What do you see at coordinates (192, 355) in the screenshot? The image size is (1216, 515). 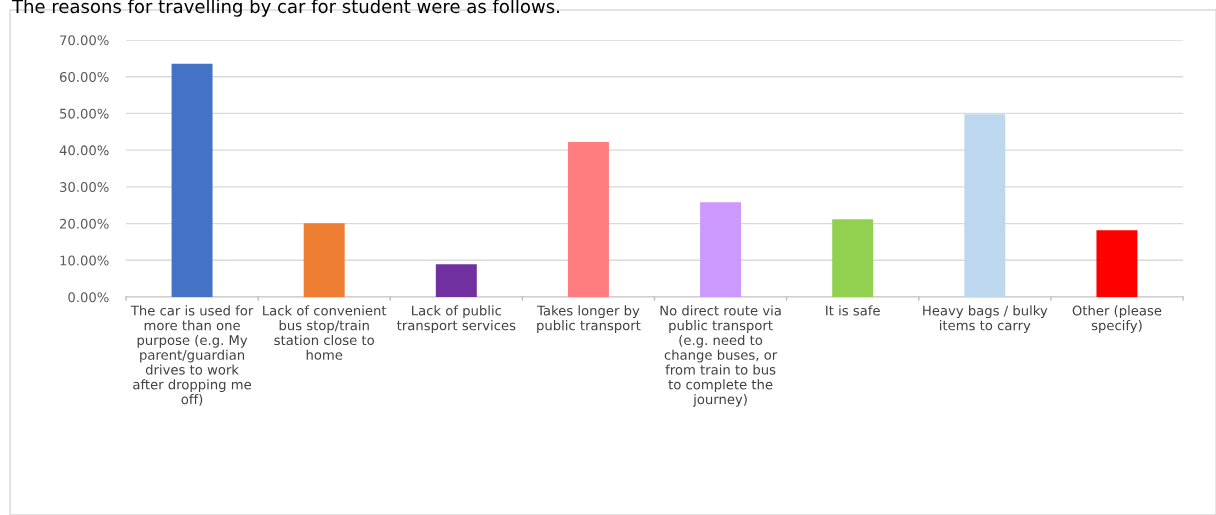 I see `x-tick-label: The car is used for more than one purpose (e.g. My parent/guardian drives to work after dropping me off)` at bounding box center [192, 355].